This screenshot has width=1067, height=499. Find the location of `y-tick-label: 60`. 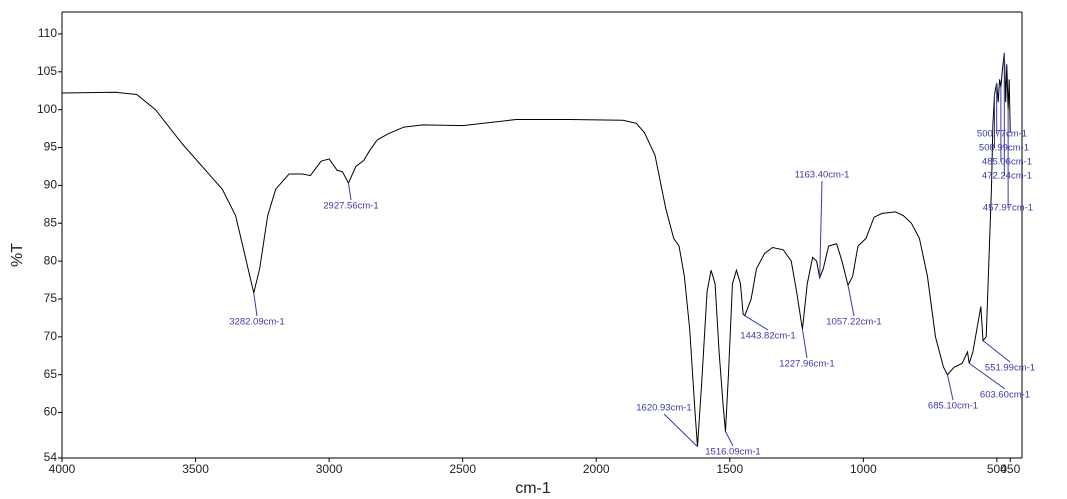

y-tick-label: 60 is located at coordinates (51, 412).